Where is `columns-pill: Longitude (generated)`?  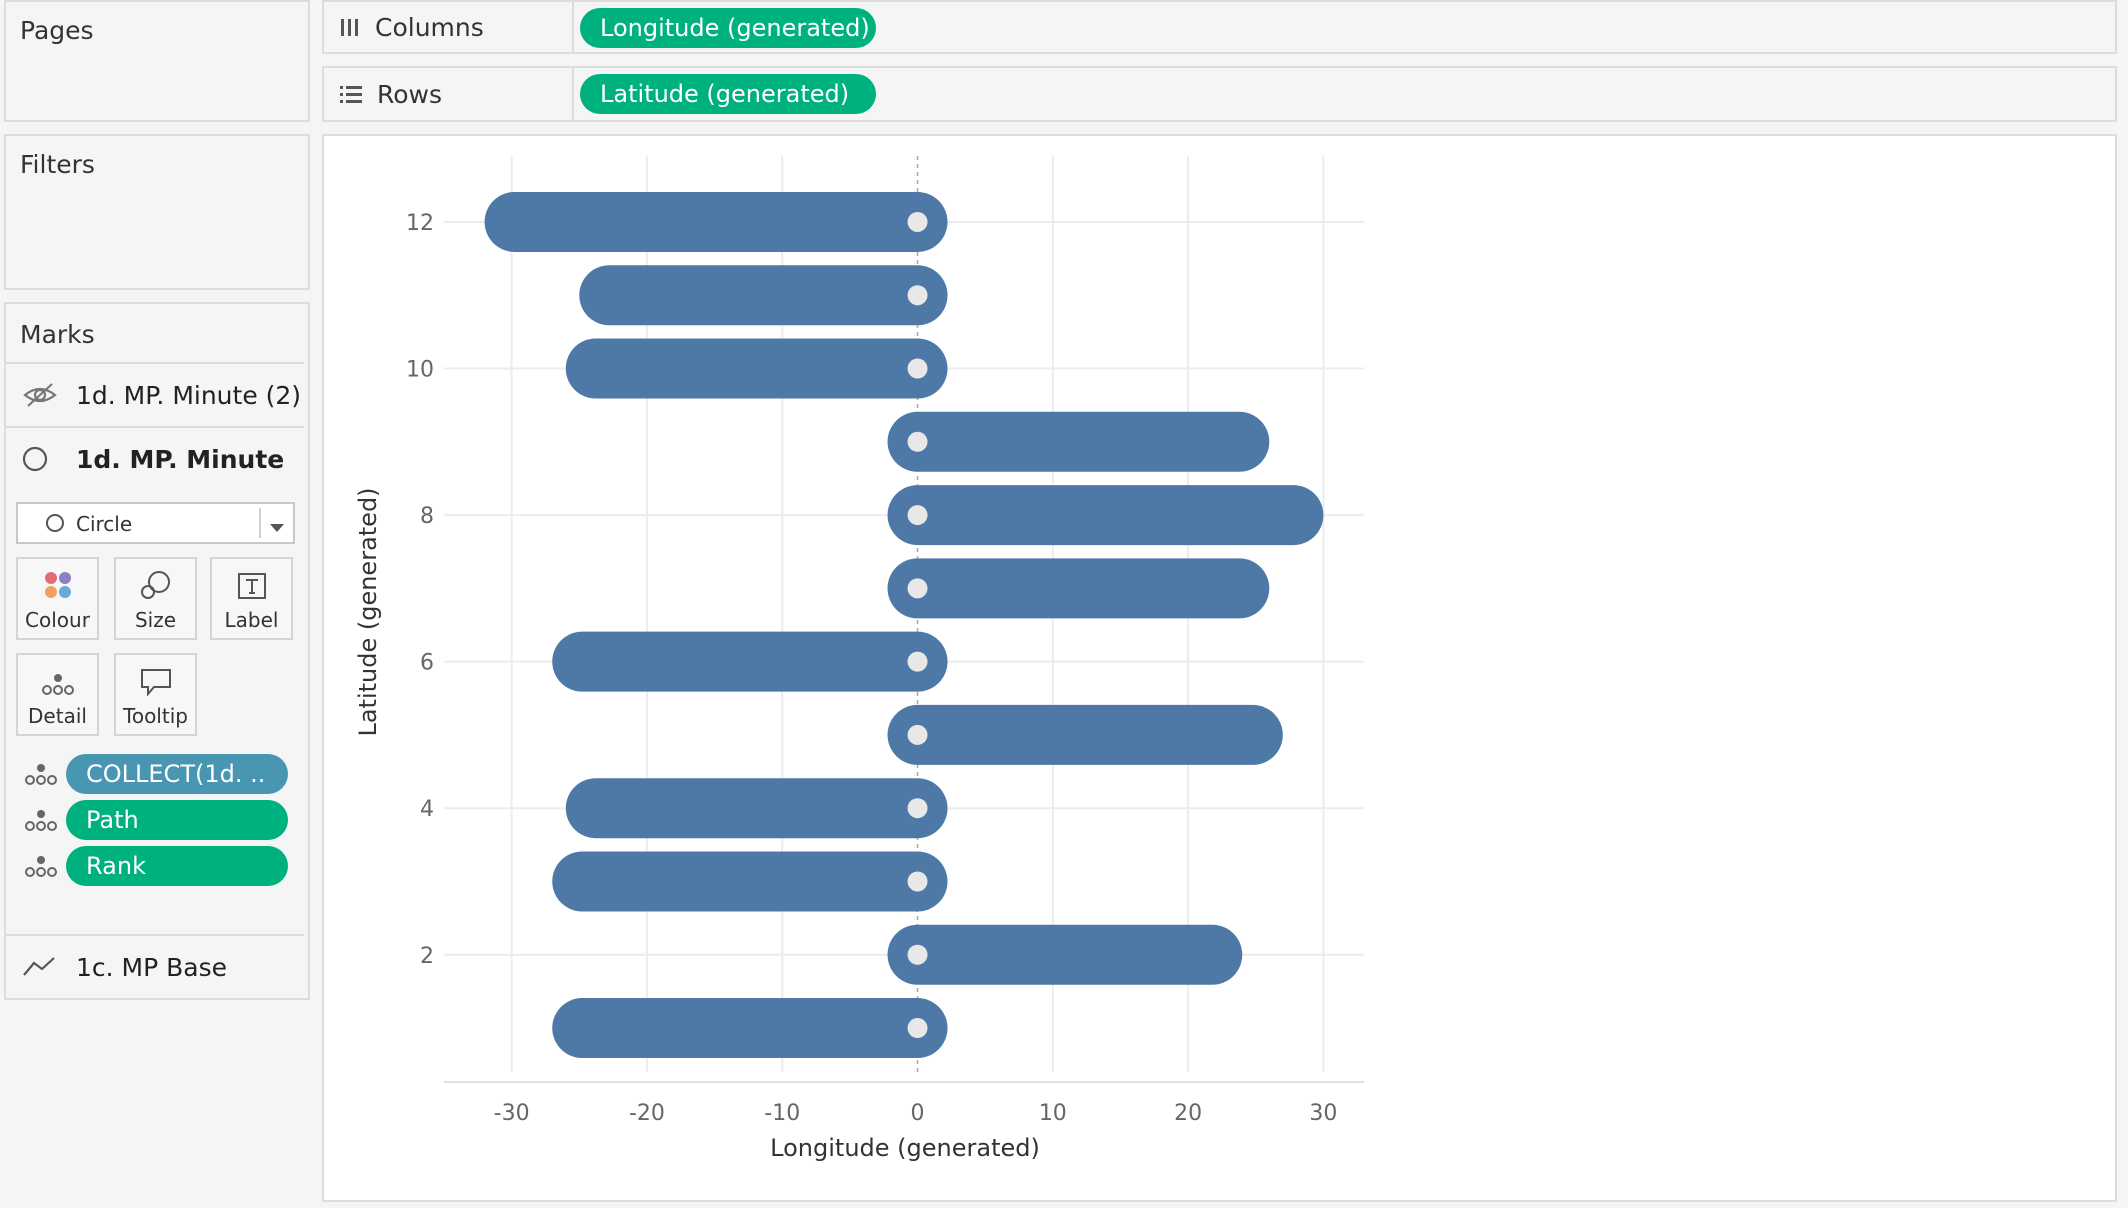
columns-pill: Longitude (generated) is located at coordinates (728, 28).